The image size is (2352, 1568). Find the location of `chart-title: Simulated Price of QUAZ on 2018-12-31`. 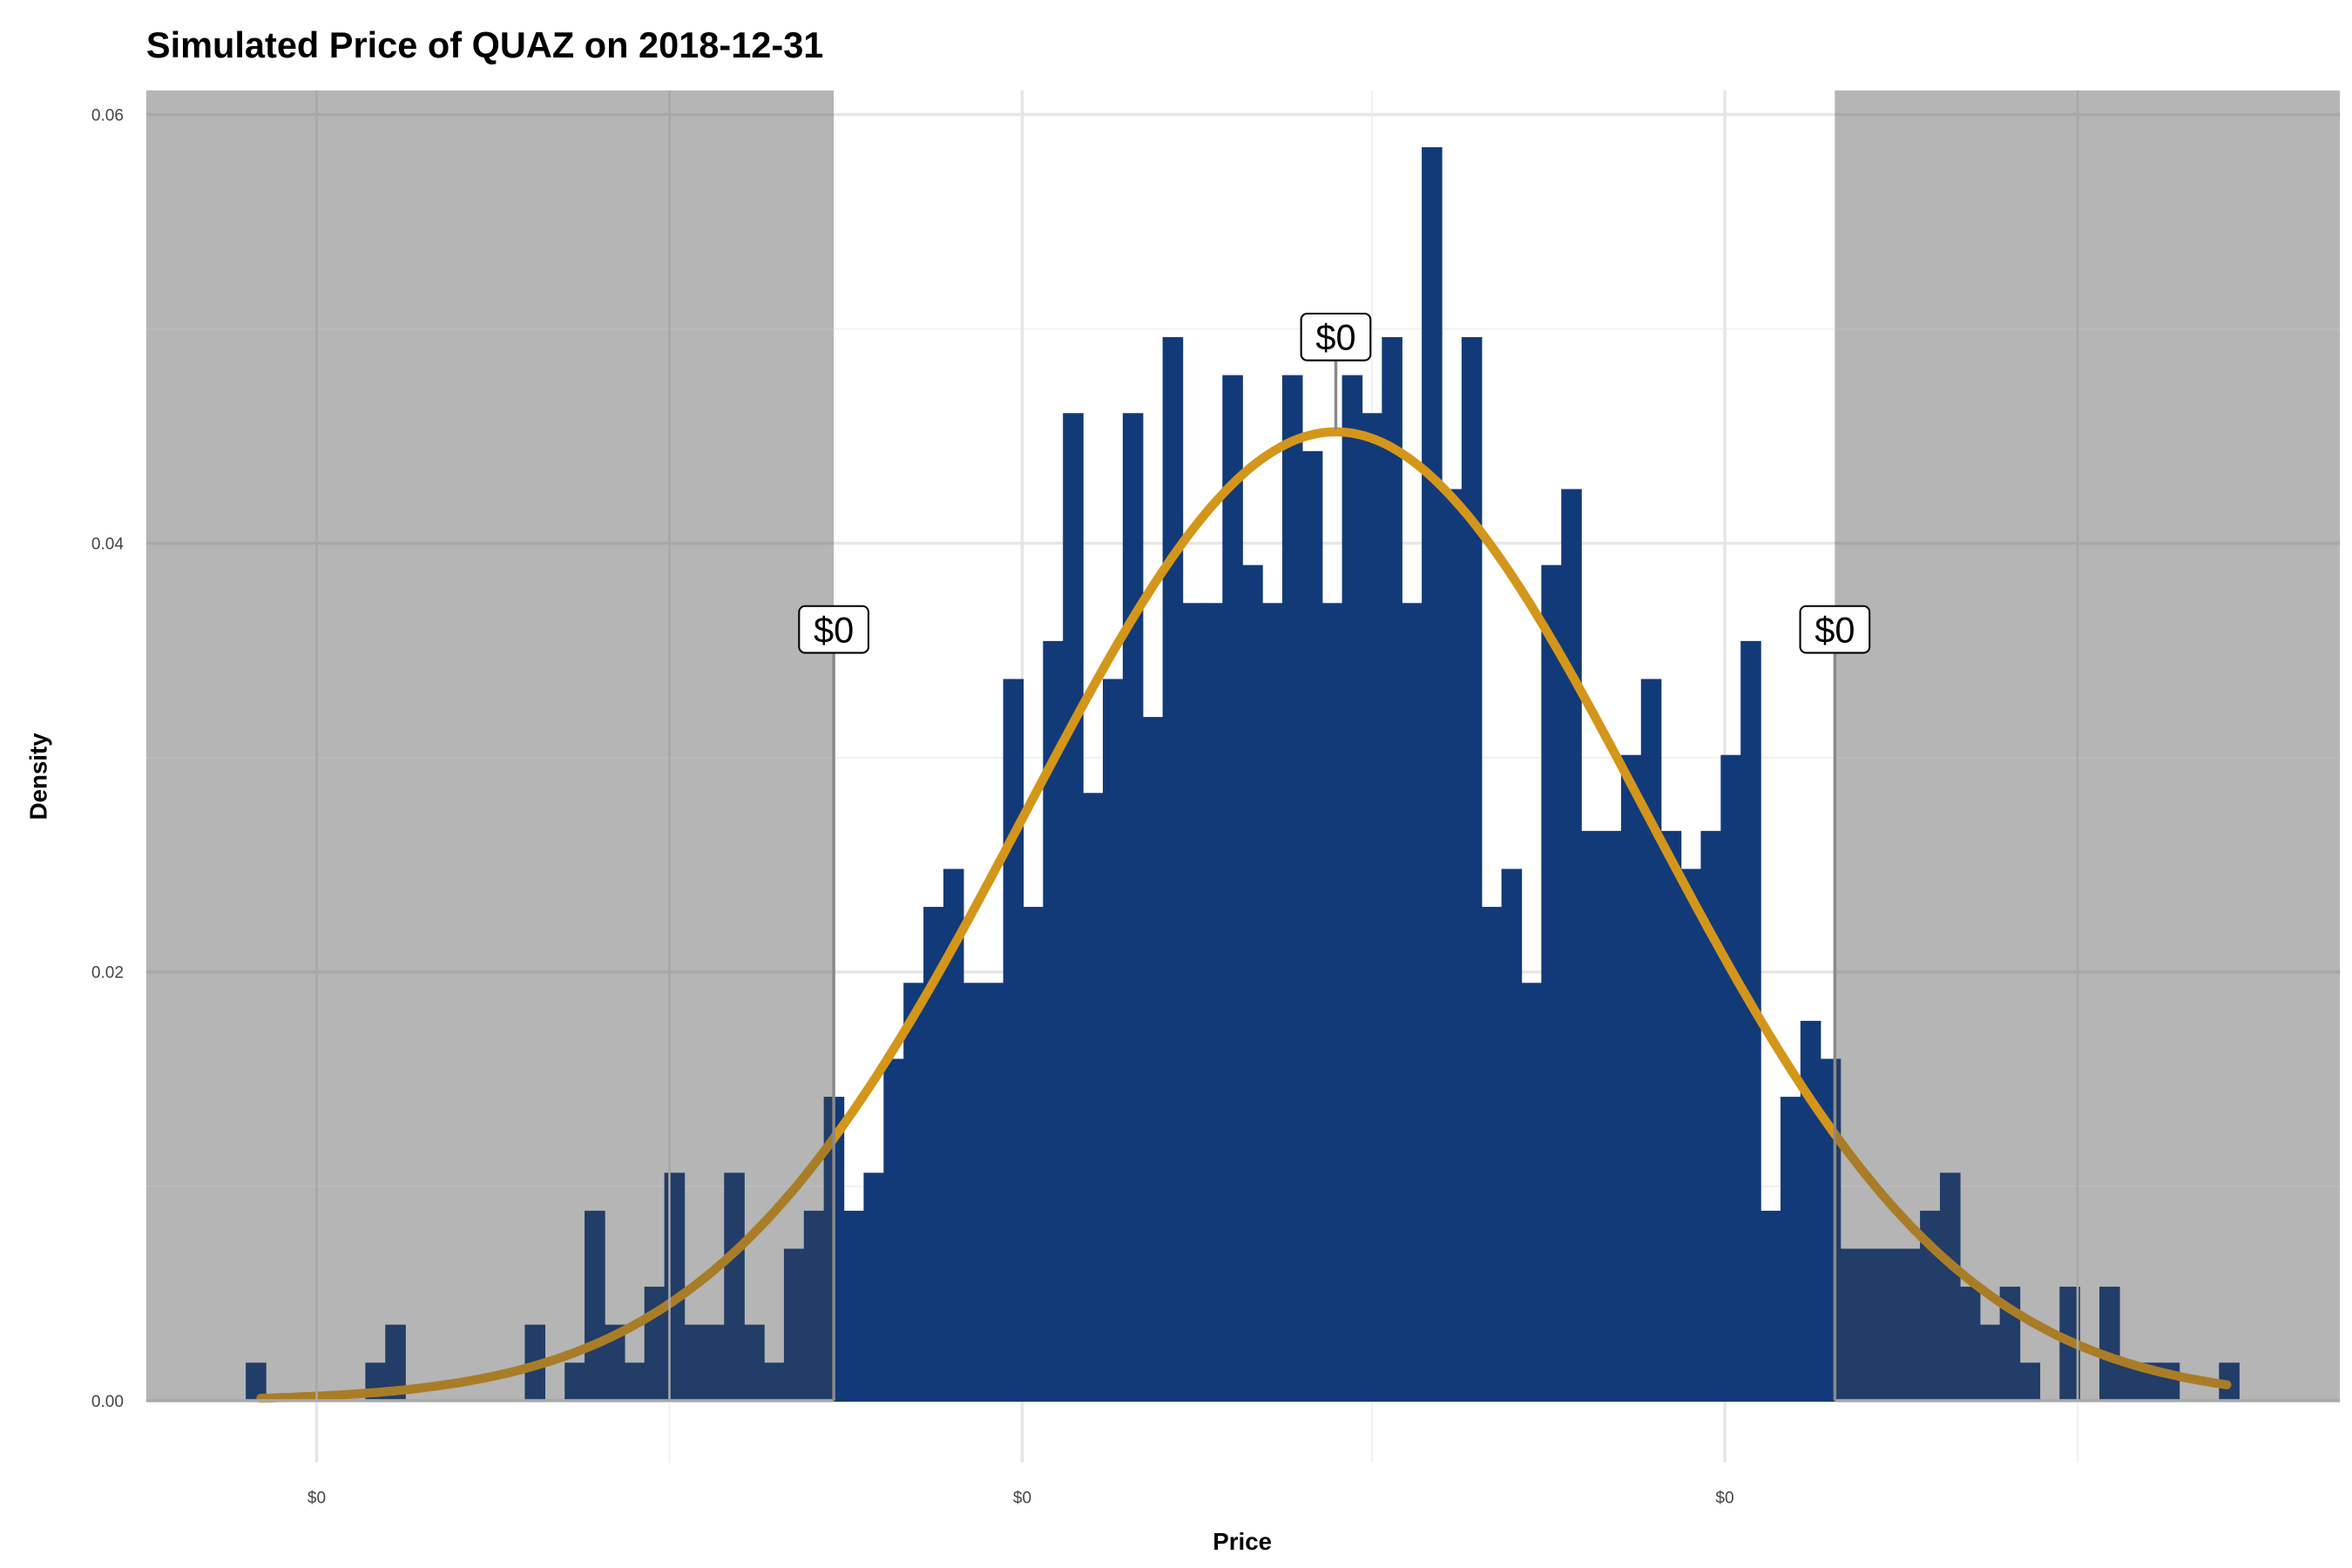

chart-title: Simulated Price of QUAZ on 2018-12-31 is located at coordinates (485, 44).